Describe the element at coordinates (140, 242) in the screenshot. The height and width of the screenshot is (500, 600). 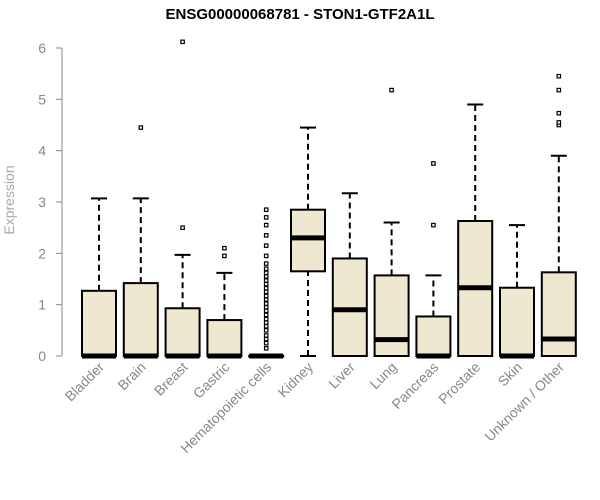
I see `box-brain` at that location.